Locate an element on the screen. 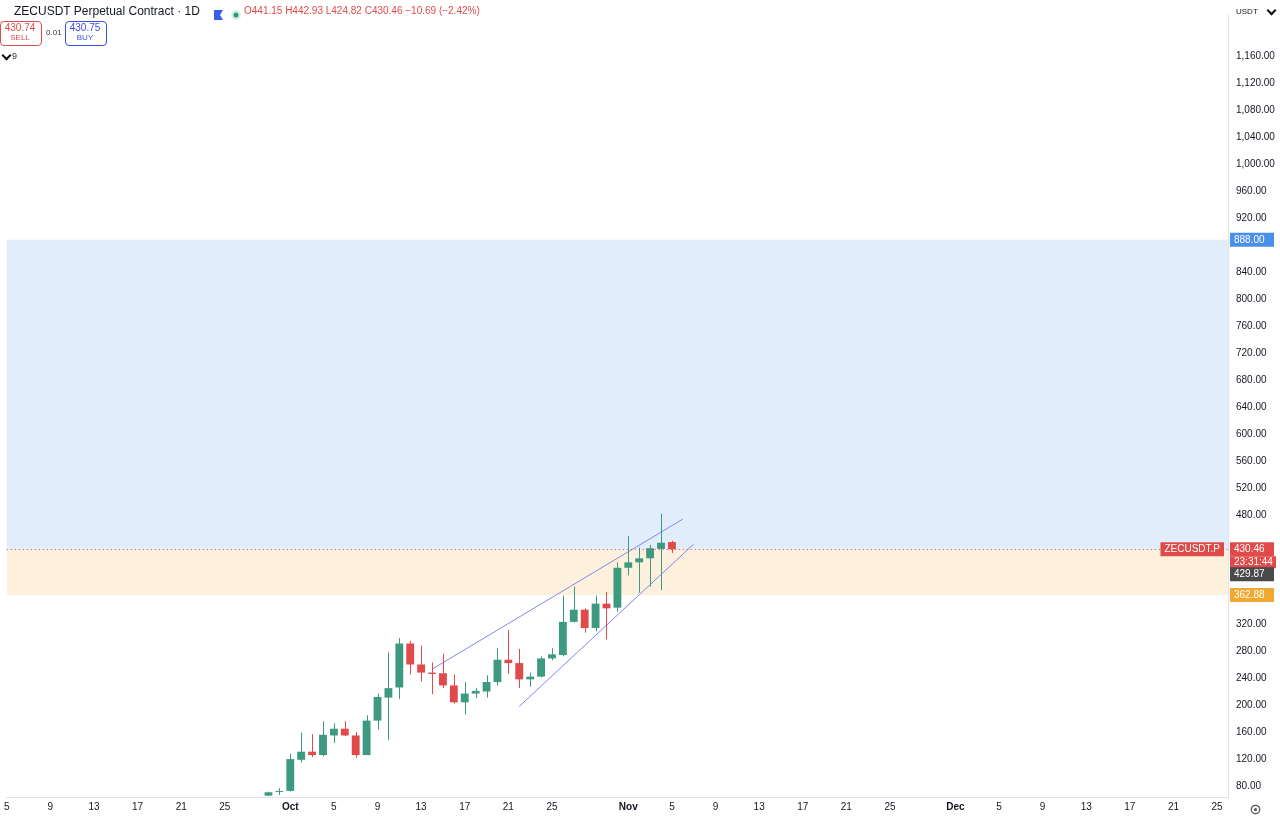  band-label: 362.88 is located at coordinates (1250, 594).